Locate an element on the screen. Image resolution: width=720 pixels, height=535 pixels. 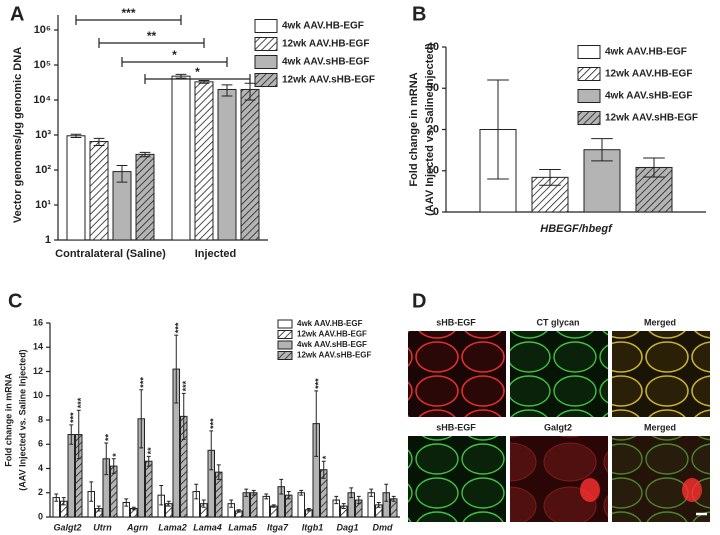
x-tick-label: Injected is located at coordinates (216, 254).